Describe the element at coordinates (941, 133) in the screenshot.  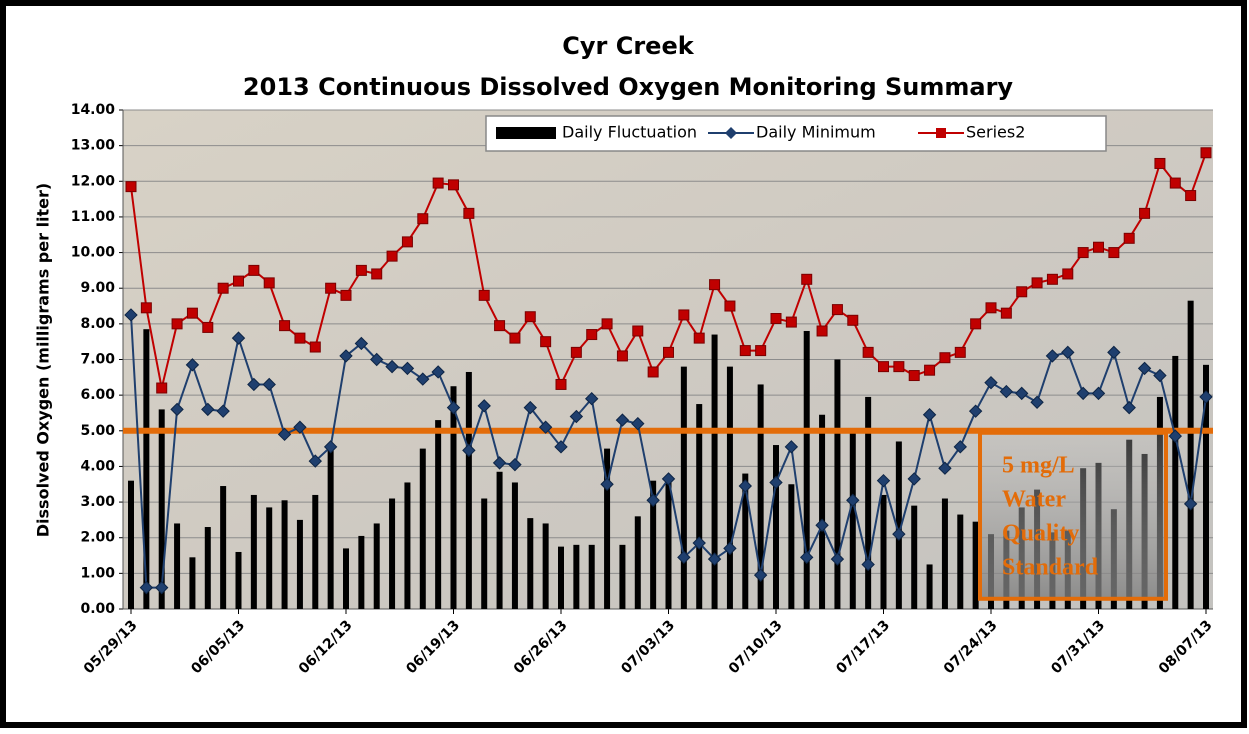
I see `legend-swatch` at that location.